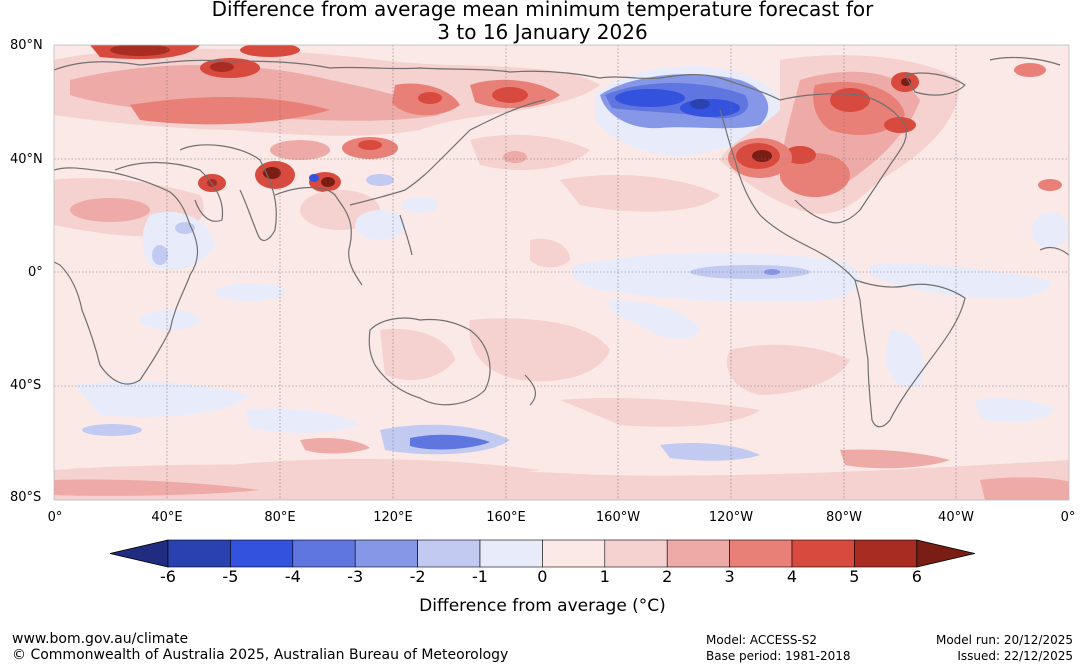 The height and width of the screenshot is (667, 1085). I want to click on map-title-line-2: 3 to 16 January 2026, so click(542, 32).